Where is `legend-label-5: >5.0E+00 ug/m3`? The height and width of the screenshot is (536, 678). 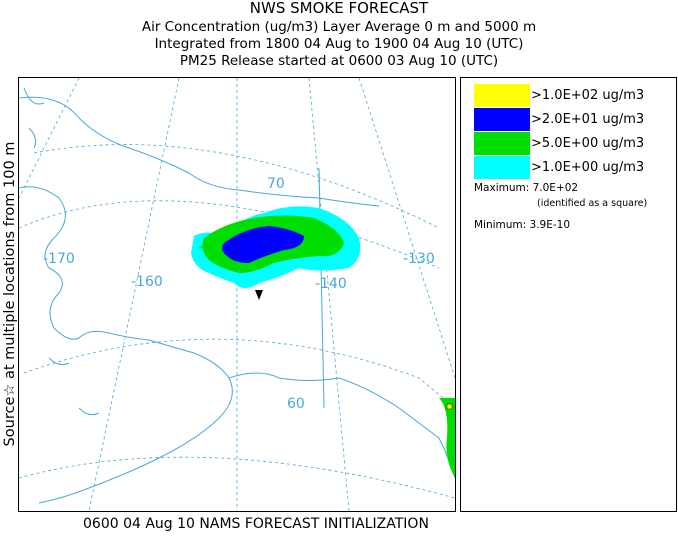
legend-label-5: >5.0E+00 ug/m3 is located at coordinates (588, 143).